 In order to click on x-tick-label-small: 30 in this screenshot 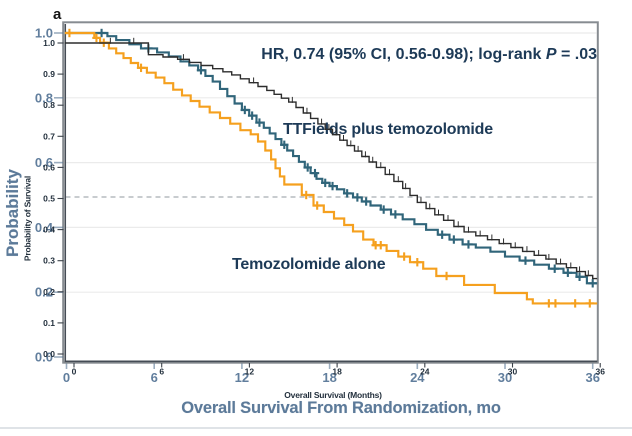, I will do `click(513, 372)`.